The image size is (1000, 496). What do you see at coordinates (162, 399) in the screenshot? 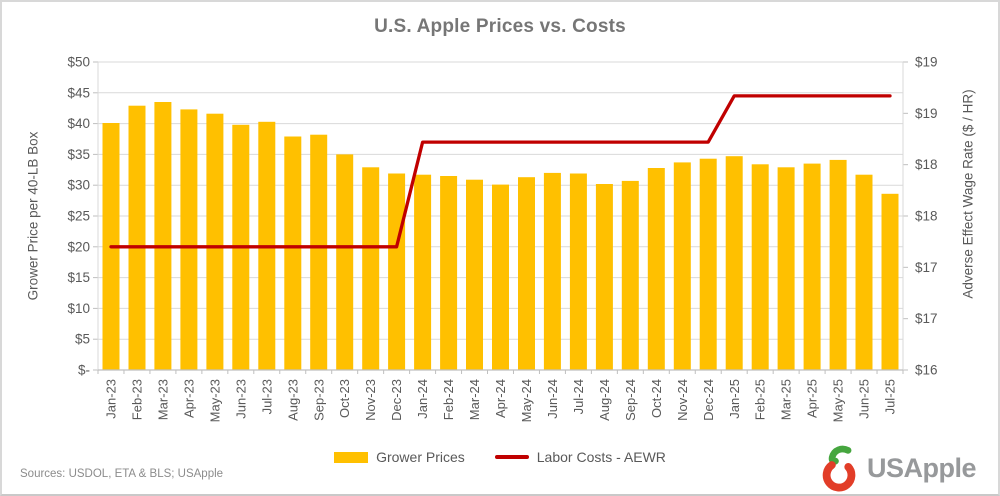
I see `x-tick-label: Mar-23` at bounding box center [162, 399].